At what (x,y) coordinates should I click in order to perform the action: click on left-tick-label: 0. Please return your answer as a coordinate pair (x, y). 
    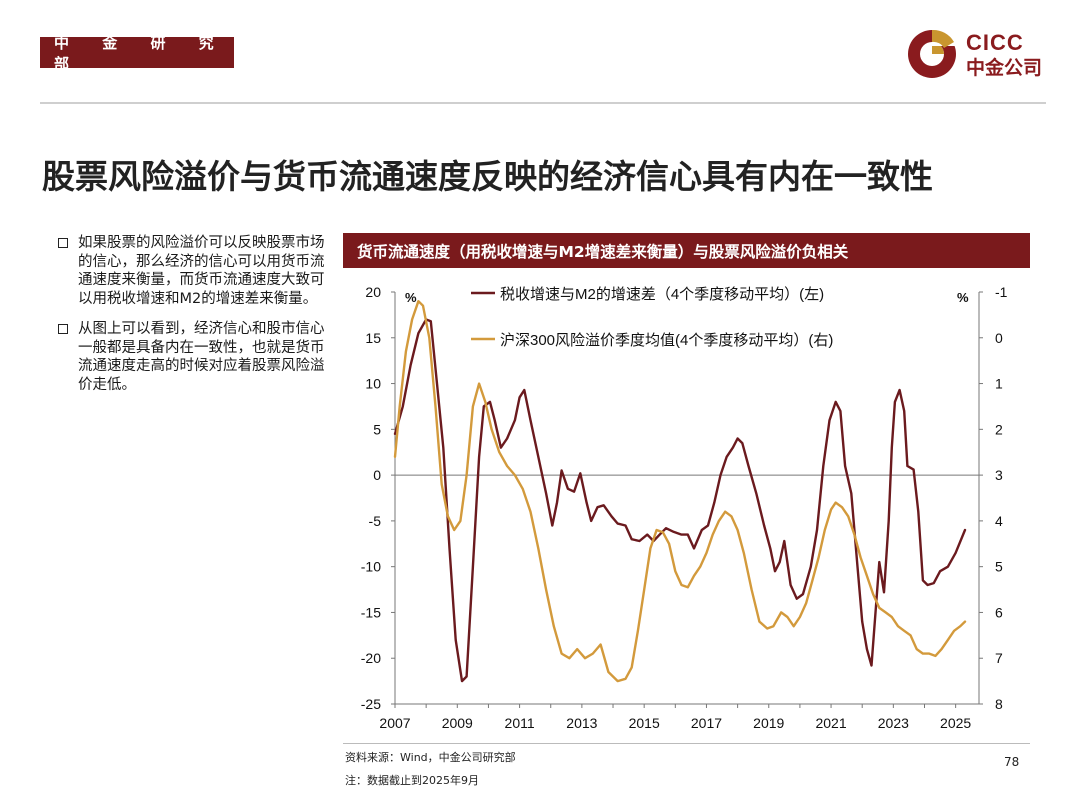
    Looking at the image, I should click on (377, 475).